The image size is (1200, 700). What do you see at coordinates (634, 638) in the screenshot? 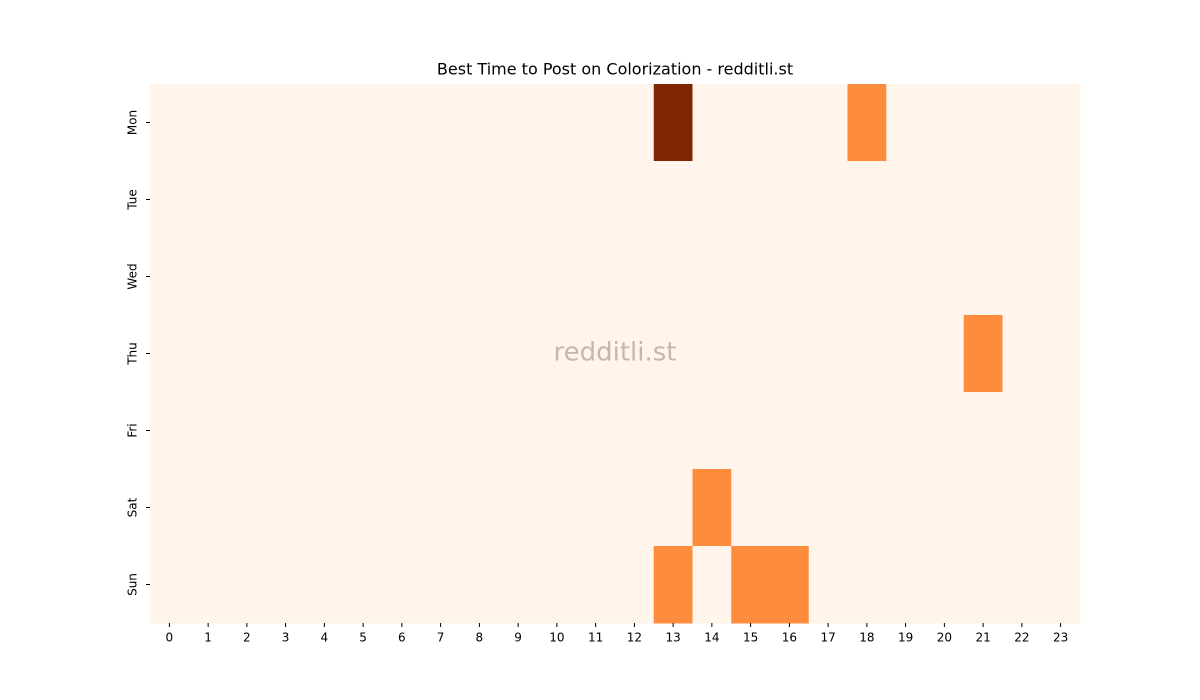
I see `x-tick-label: 12` at bounding box center [634, 638].